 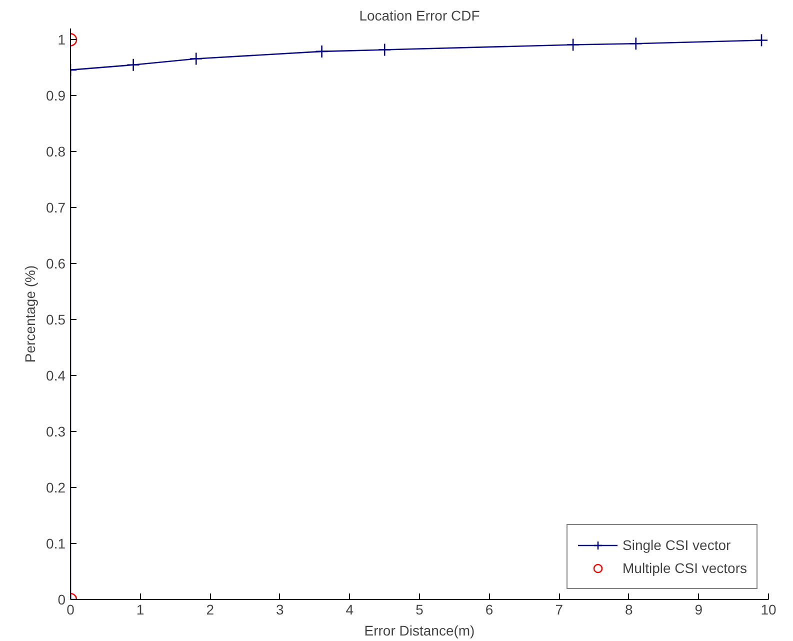 I want to click on x-axis-title: Error Distance(m), so click(x=419, y=630).